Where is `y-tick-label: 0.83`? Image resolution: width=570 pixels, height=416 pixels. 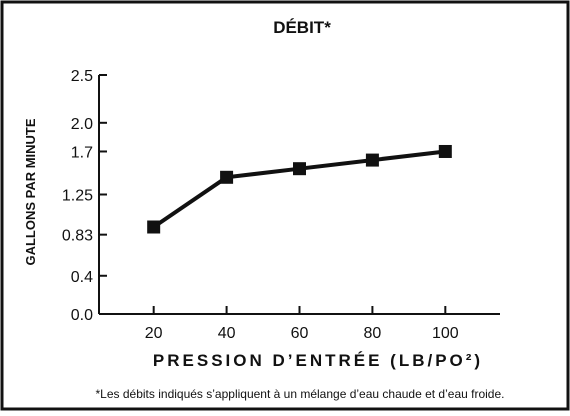
y-tick-label: 0.83 is located at coordinates (77, 236).